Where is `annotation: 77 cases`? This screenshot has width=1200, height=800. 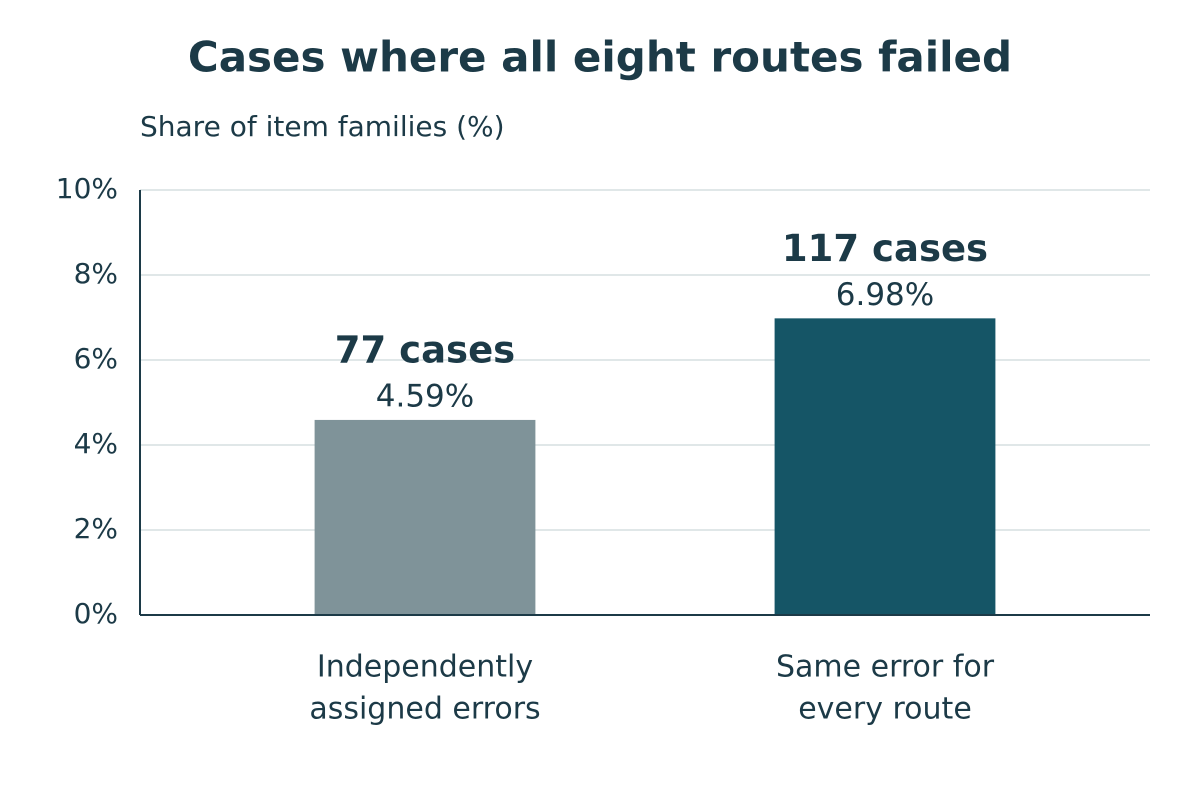 annotation: 77 cases is located at coordinates (425, 349).